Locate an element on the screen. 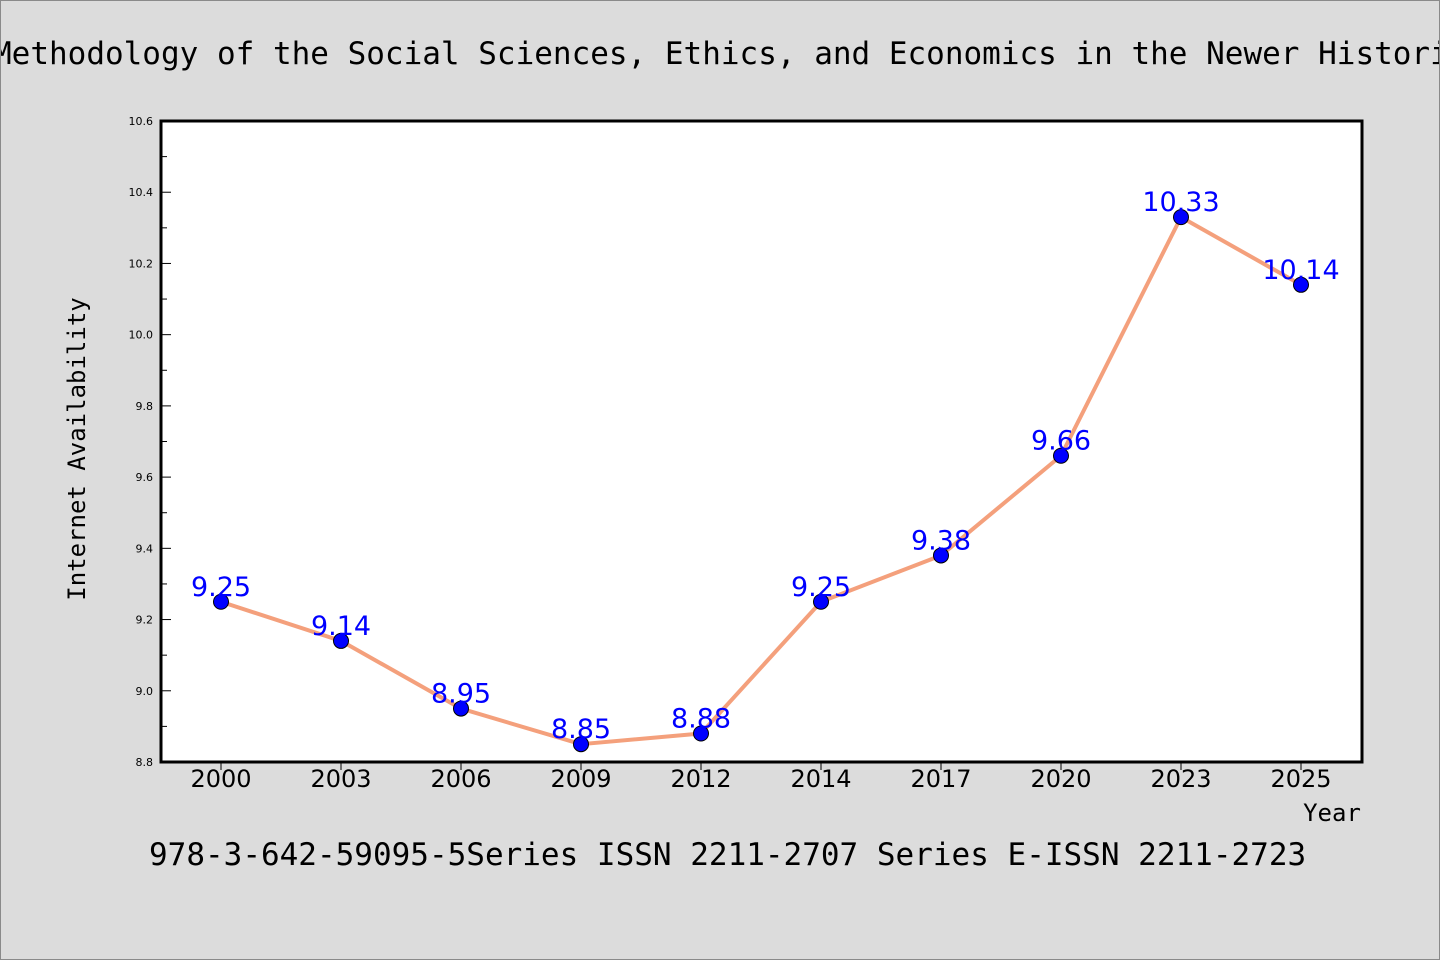  x-tick-label: 2006 is located at coordinates (460, 779).